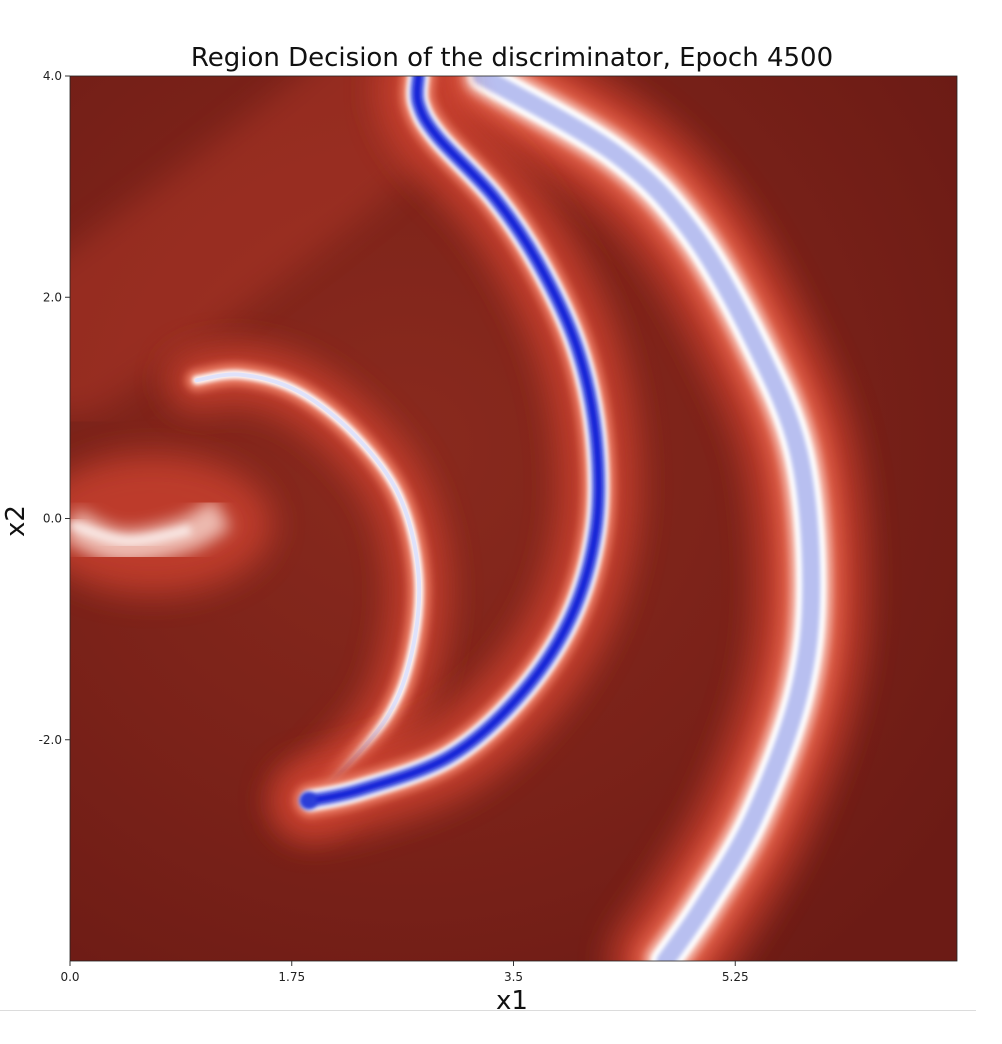  I want to click on x-axis-label: x1, so click(512, 1001).